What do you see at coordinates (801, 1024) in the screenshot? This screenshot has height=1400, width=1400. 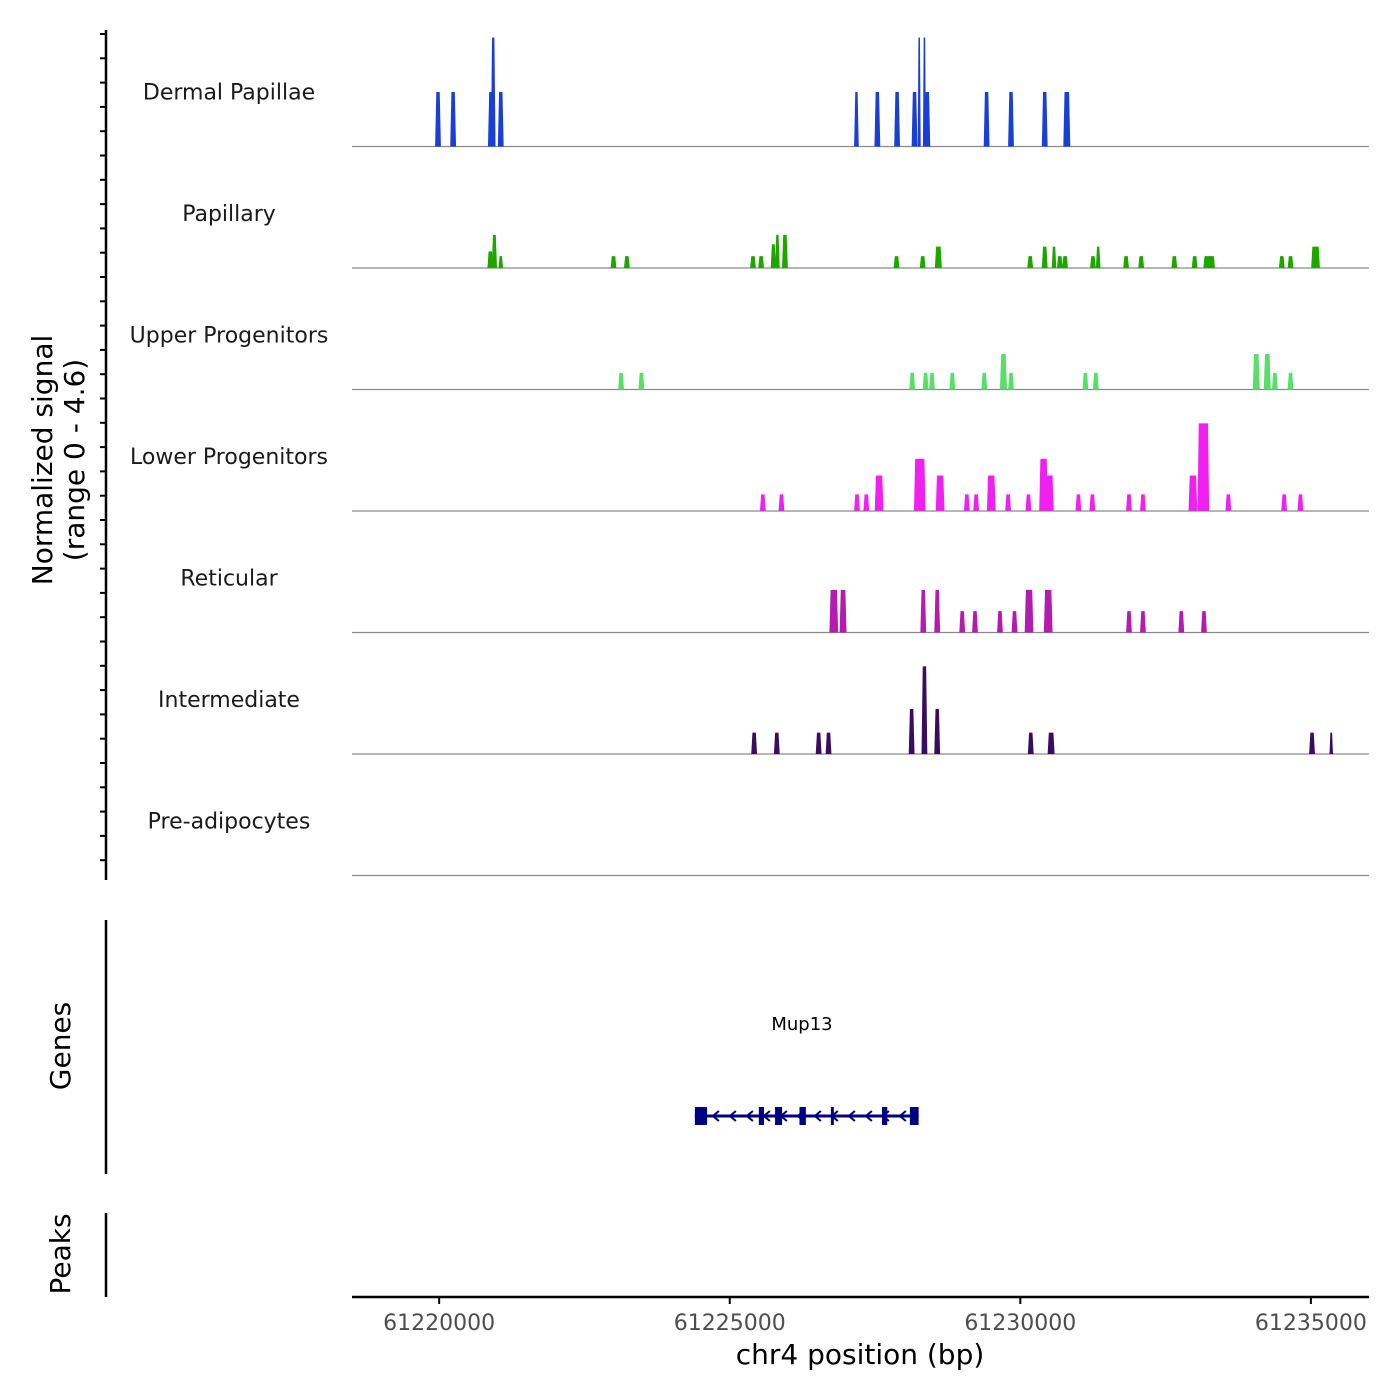 I see `gene-label: Mup13` at bounding box center [801, 1024].